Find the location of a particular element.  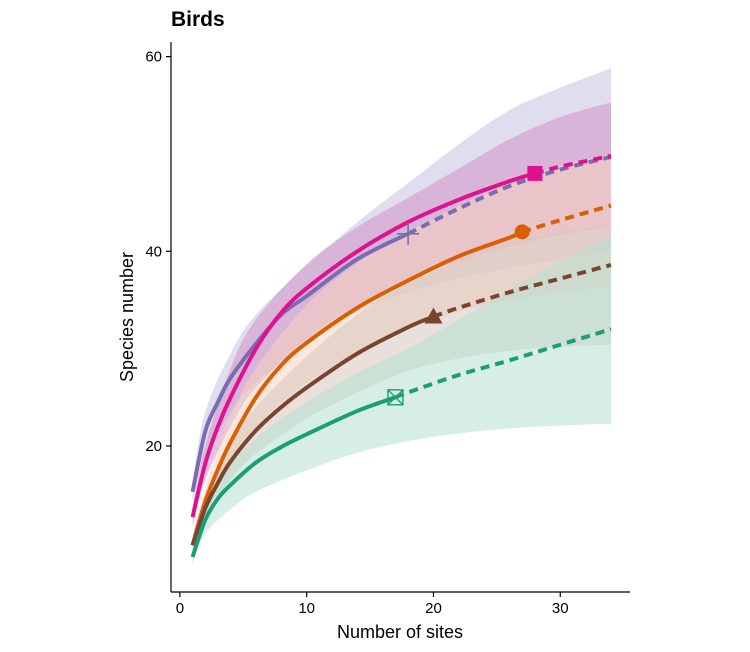

x-tick-label: 20 is located at coordinates (433, 608).